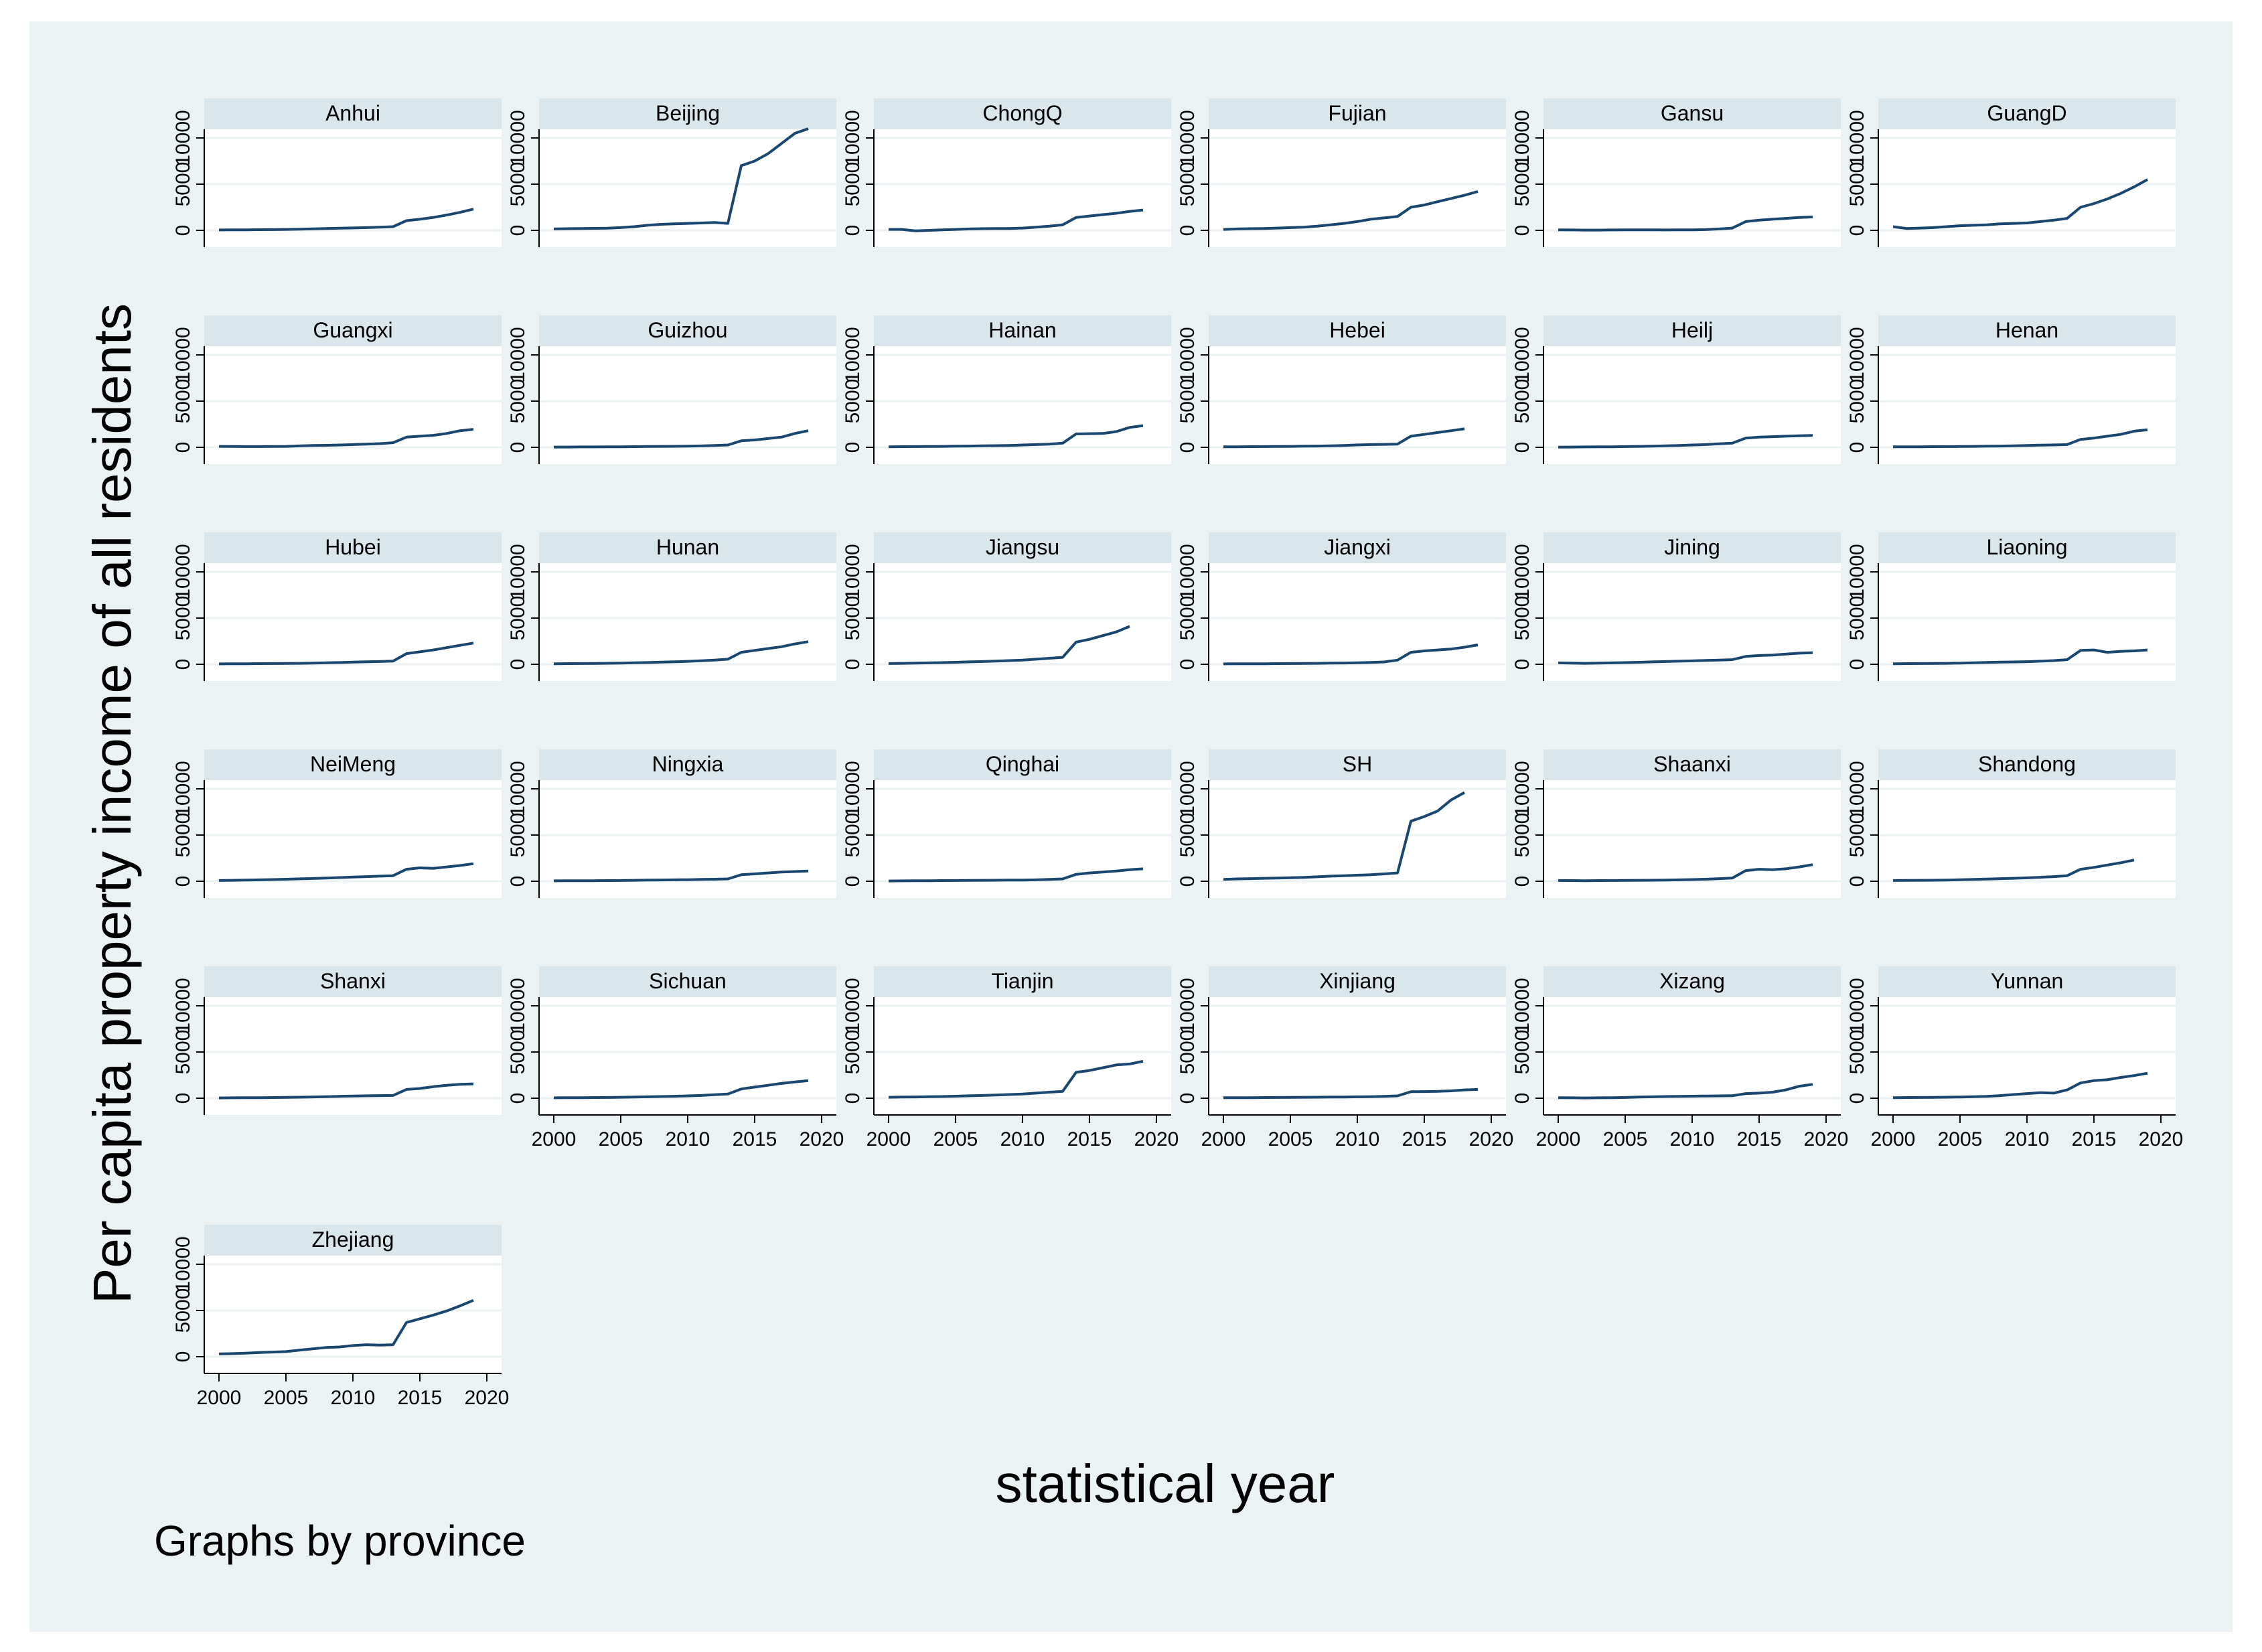 Image resolution: width=2262 pixels, height=1652 pixels. I want to click on x-tick-label: 2015, so click(1424, 1139).